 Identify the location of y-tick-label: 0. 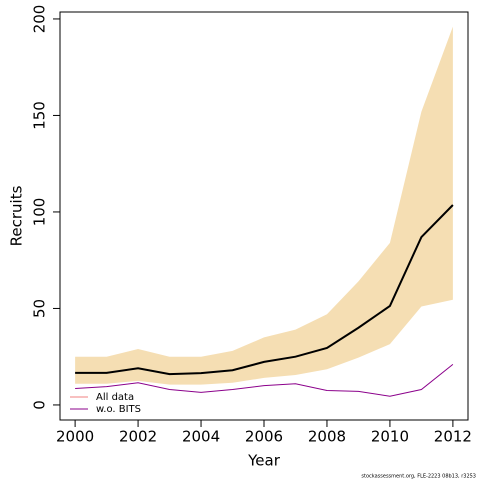
(40, 405).